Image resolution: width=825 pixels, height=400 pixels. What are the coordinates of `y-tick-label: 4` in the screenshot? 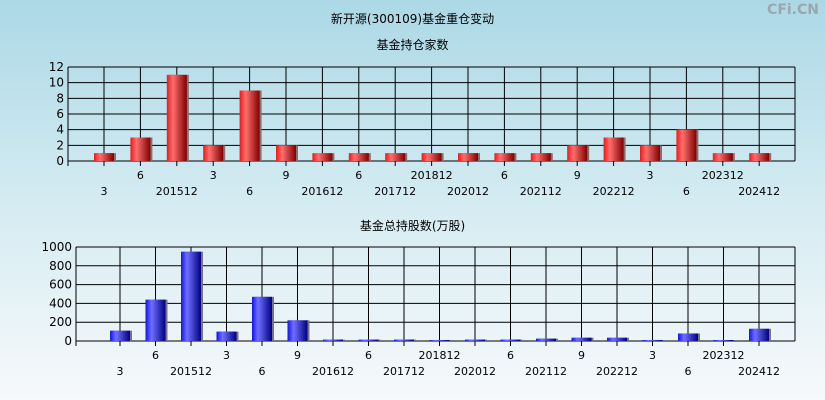 It's located at (60, 130).